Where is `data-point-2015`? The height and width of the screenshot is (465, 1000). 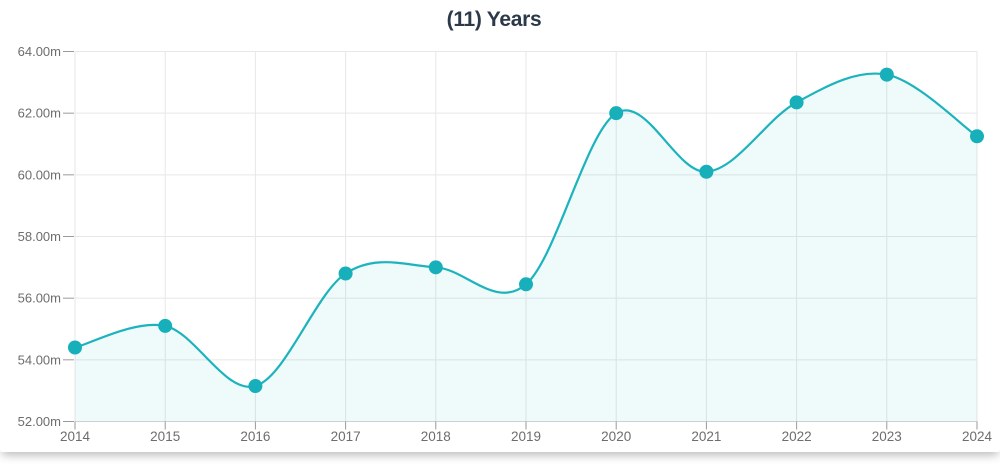
data-point-2015 is located at coordinates (165, 325).